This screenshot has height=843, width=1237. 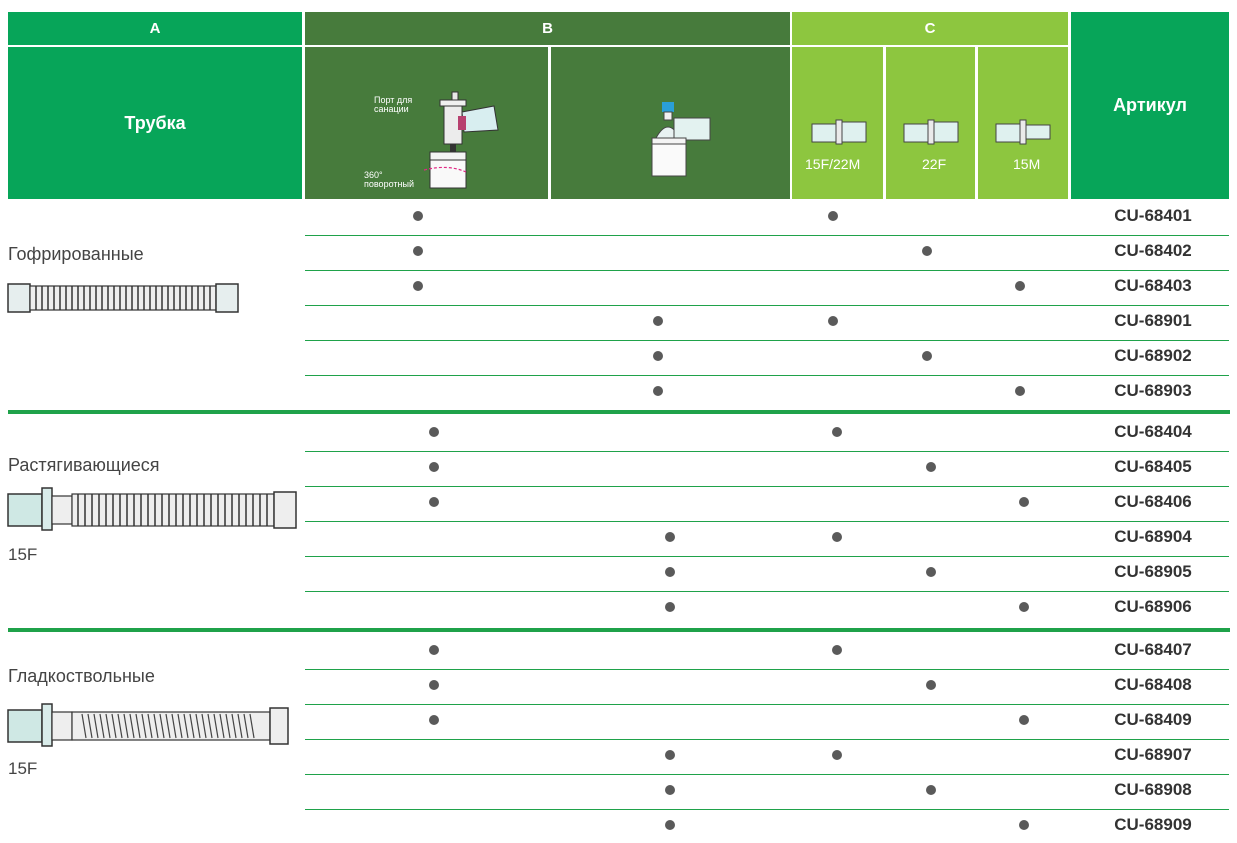 I want to click on smooth-size-label: 15F, so click(x=23, y=768).